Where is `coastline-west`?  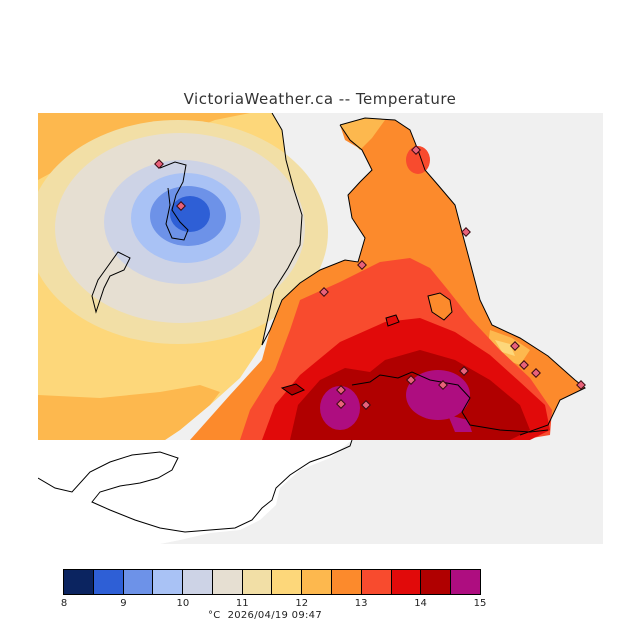 coastline-west is located at coordinates (282, 229).